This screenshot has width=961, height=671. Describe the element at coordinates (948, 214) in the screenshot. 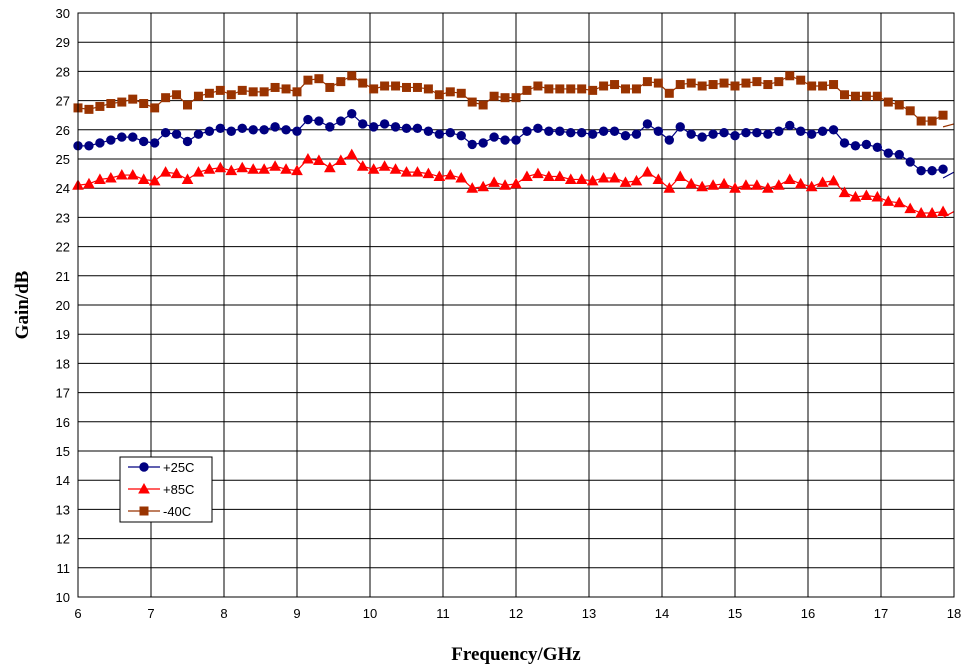

I see `series-line-tail` at that location.